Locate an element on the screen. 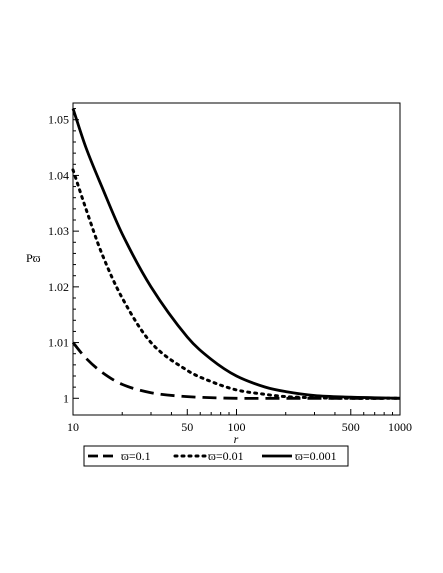 The image size is (443, 573). legend: ϖ=0.1 ϖ=0.01 ϖ=0.001 is located at coordinates (216, 456).